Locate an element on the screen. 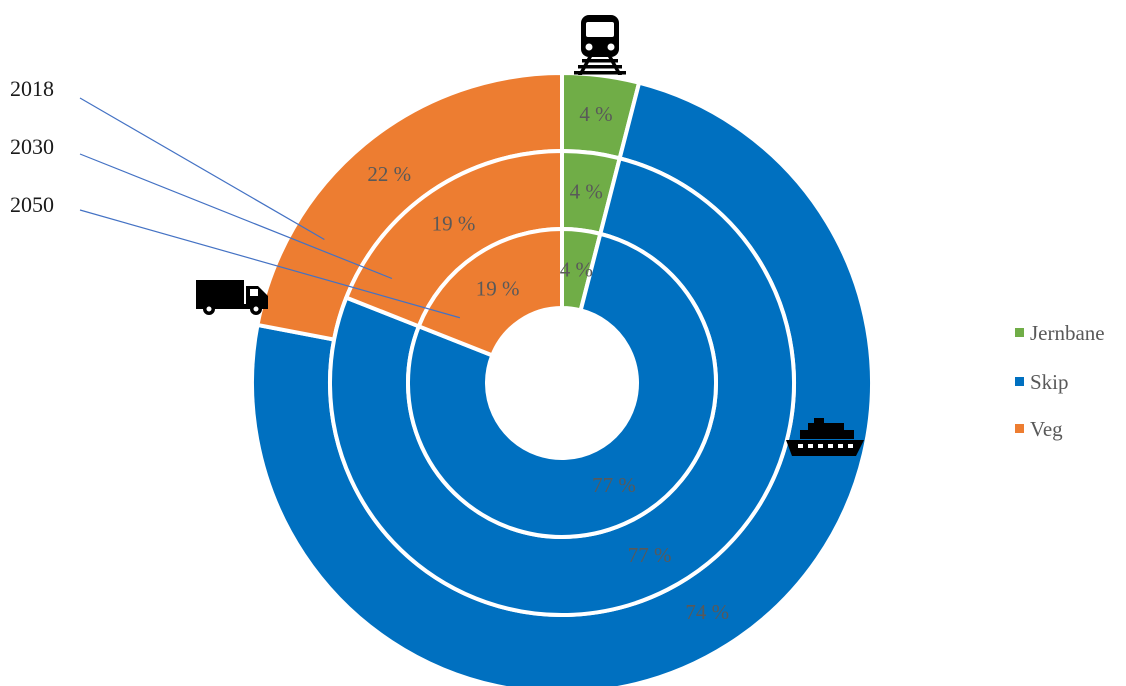 This screenshot has height=686, width=1126. data-label-2050-veg: 19 % is located at coordinates (498, 288).